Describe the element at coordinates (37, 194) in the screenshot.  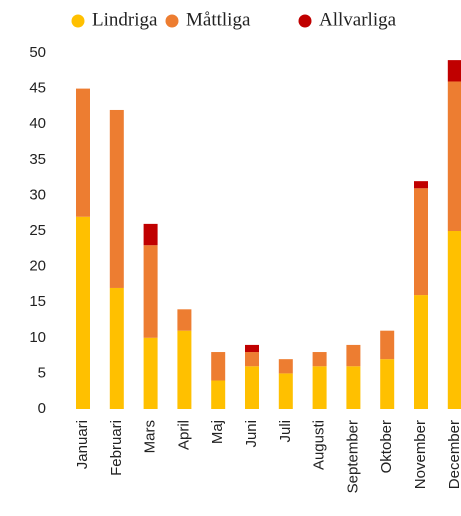
I see `y-tick-label: 30` at that location.